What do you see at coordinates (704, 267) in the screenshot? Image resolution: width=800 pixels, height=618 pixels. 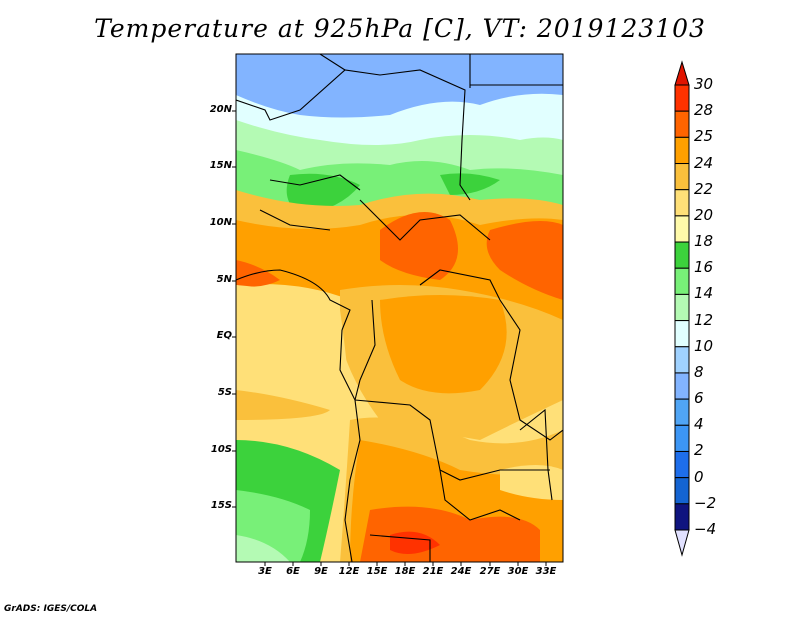 I see `colorbar-label: 16` at bounding box center [704, 267].